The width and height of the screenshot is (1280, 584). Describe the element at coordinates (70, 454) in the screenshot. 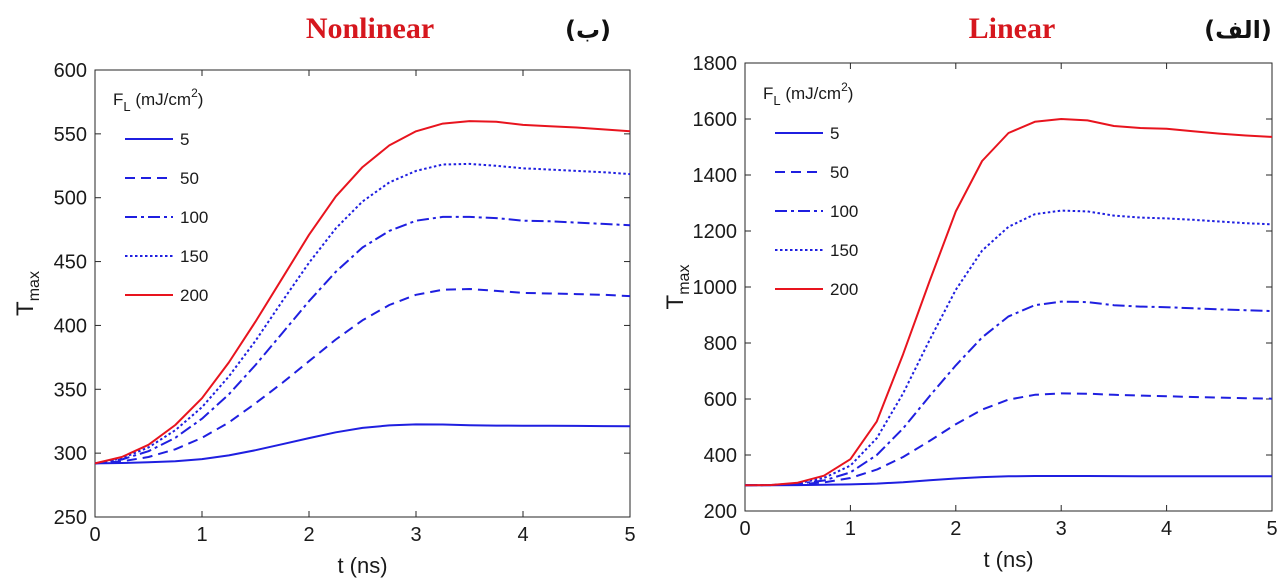

I see `y-tick-label: 300` at that location.